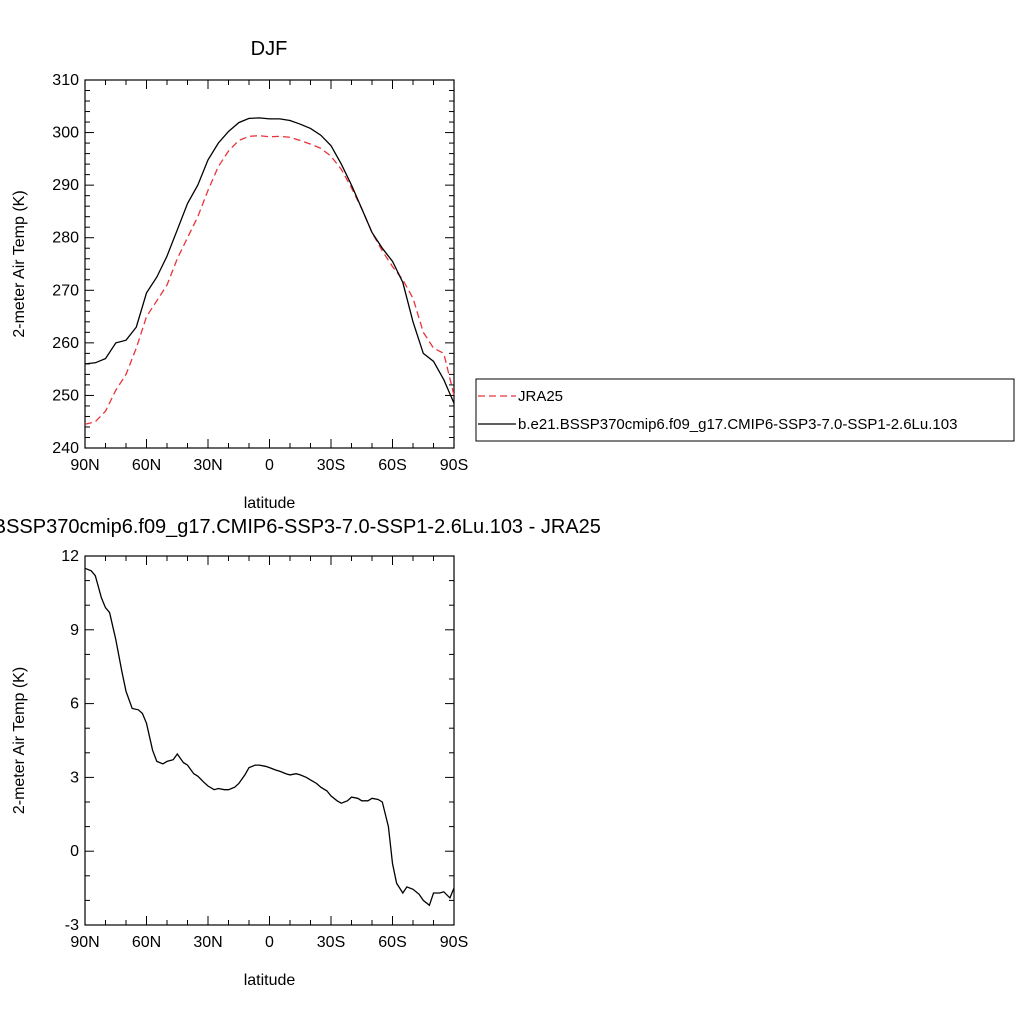 This screenshot has height=1024, width=1024. I want to click on series-line-difference, so click(269, 737).